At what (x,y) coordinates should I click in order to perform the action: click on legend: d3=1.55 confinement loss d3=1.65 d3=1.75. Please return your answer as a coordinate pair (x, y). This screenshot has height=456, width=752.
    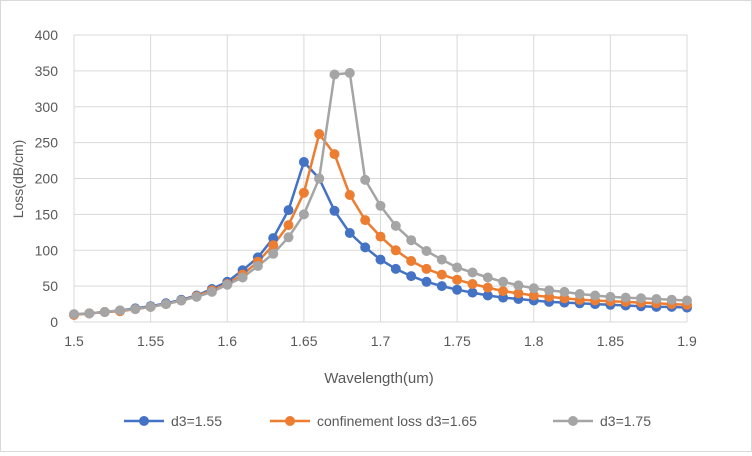
    Looking at the image, I should click on (387, 421).